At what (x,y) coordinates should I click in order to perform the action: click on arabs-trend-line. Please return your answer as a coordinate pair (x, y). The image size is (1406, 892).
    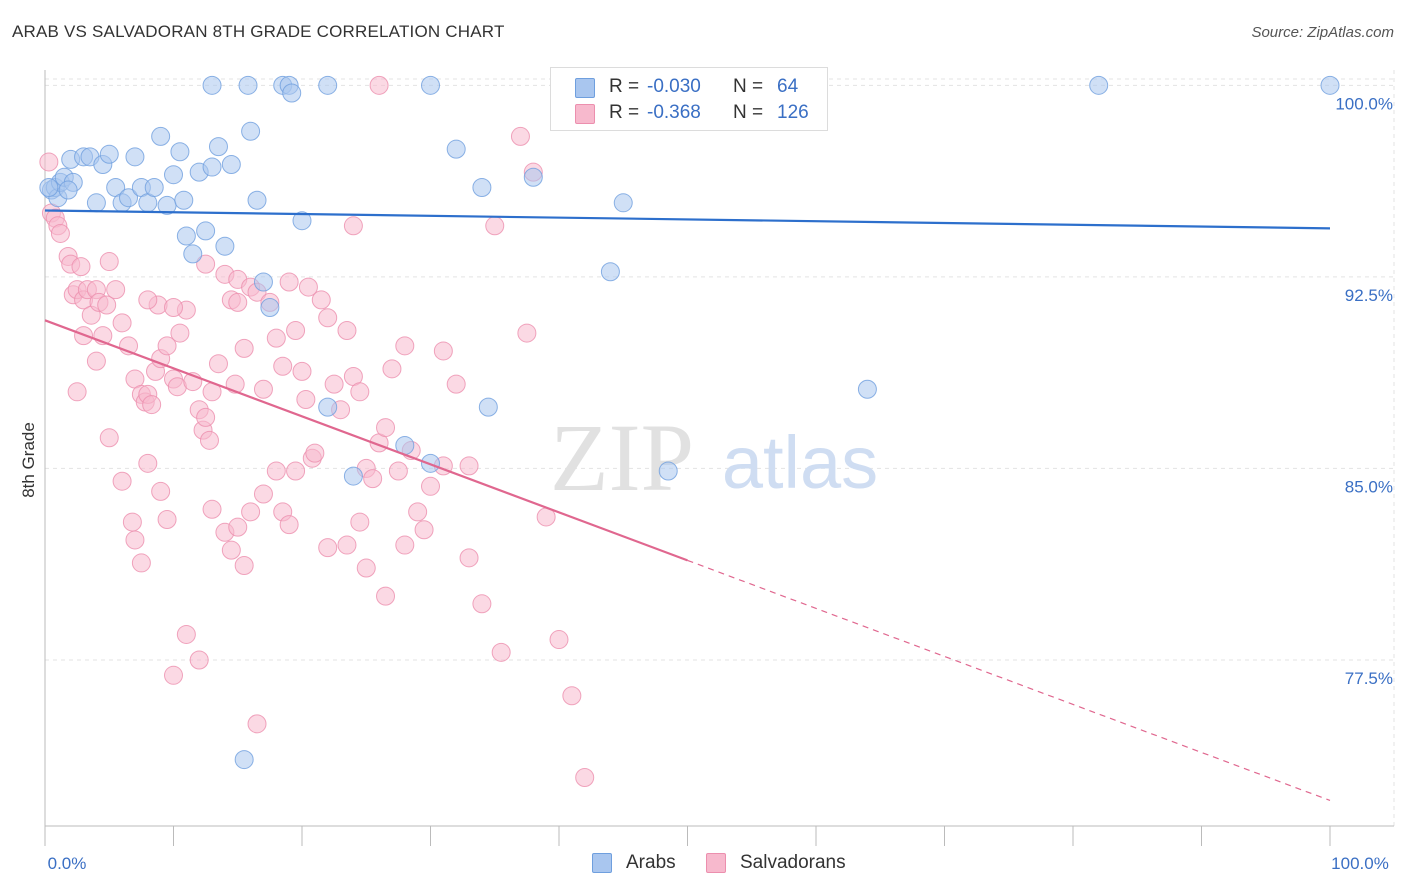
    Looking at the image, I should click on (687, 219).